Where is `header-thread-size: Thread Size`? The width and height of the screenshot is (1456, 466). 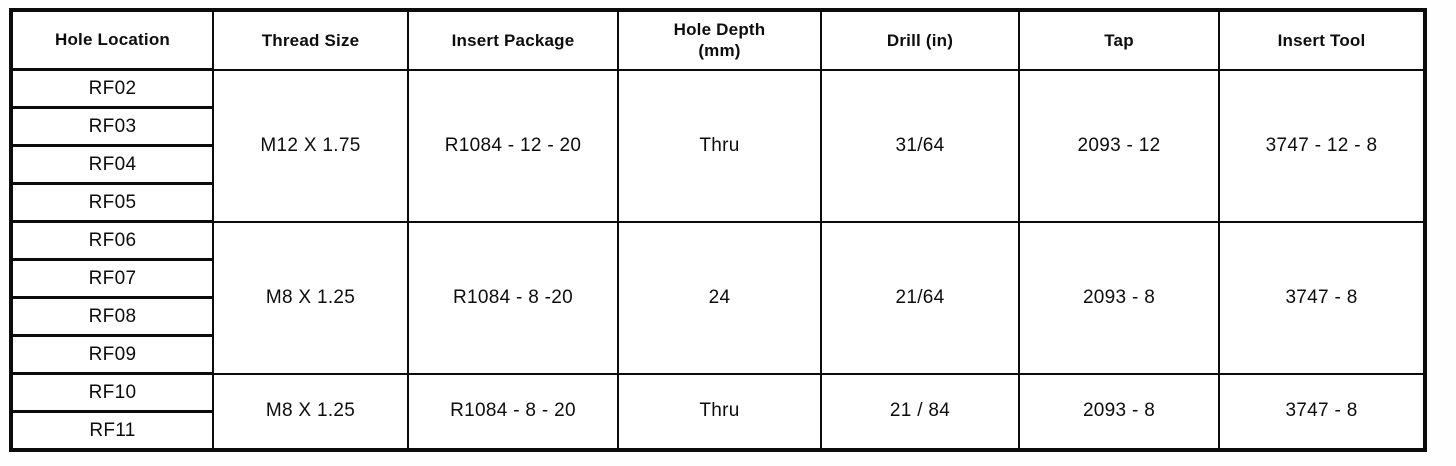 header-thread-size: Thread Size is located at coordinates (310, 40).